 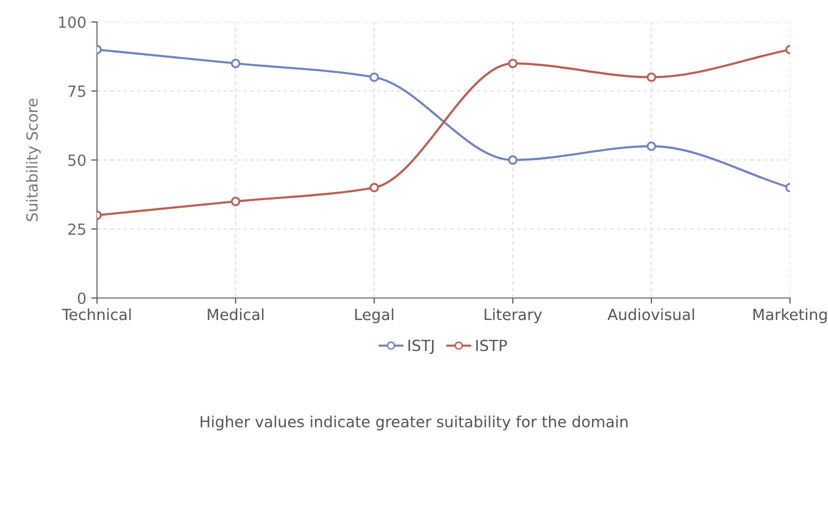 What do you see at coordinates (72, 22) in the screenshot?
I see `y-tick-label: 100` at bounding box center [72, 22].